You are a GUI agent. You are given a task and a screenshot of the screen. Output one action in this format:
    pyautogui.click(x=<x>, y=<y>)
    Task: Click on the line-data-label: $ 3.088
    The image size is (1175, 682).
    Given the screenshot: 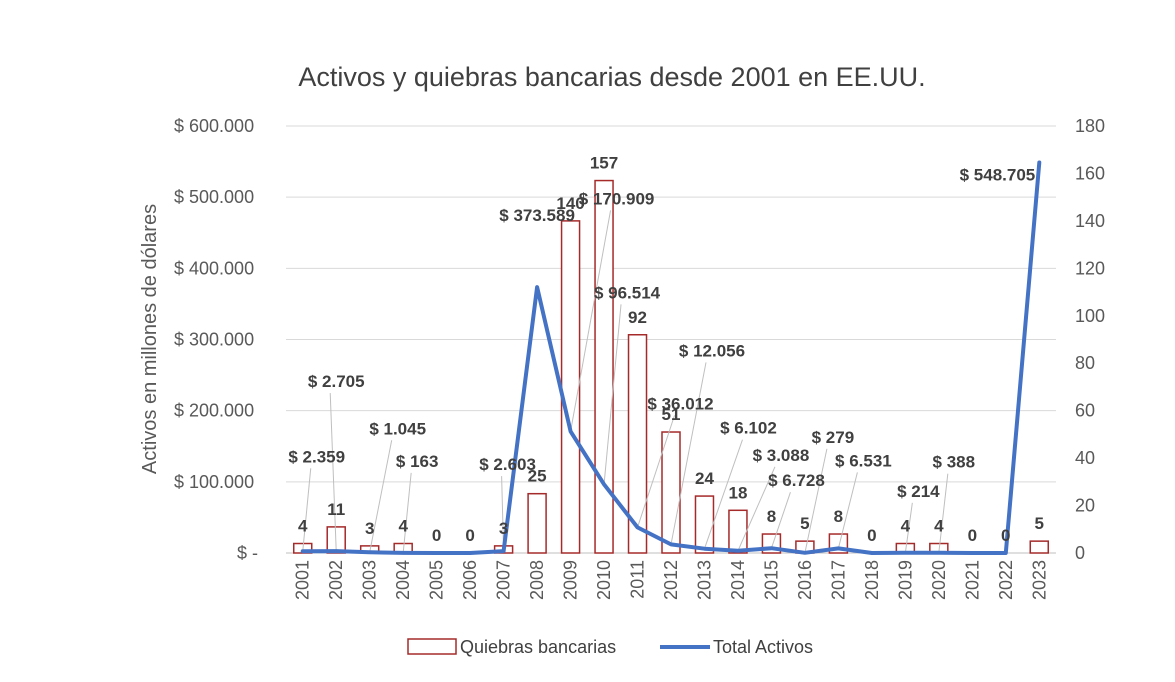 What is the action you would take?
    pyautogui.click(x=781, y=455)
    